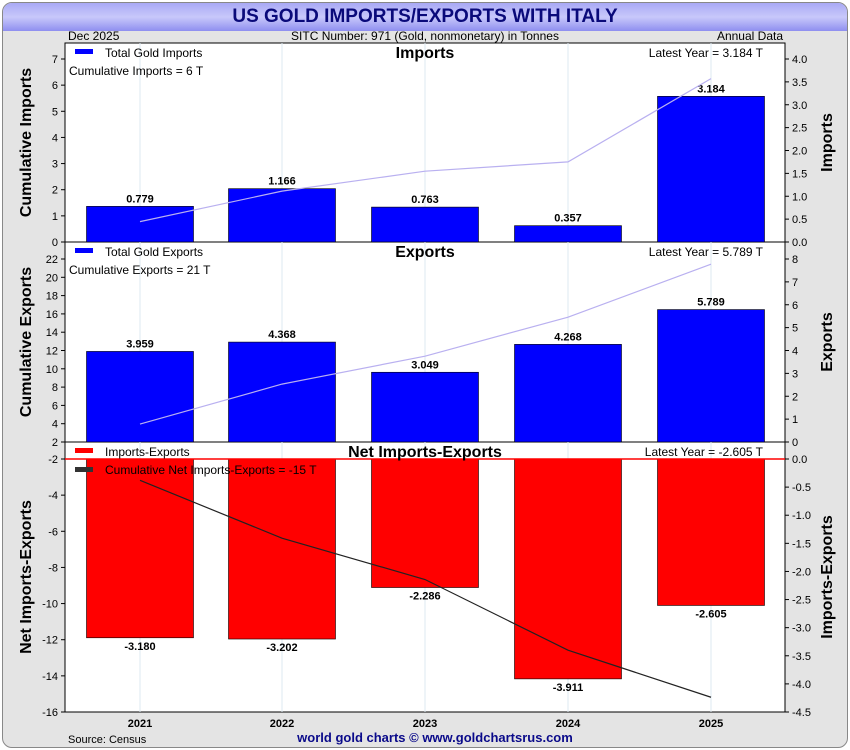 The height and width of the screenshot is (750, 850). Describe the element at coordinates (52, 370) in the screenshot. I see `tick-label-left: 10` at that location.